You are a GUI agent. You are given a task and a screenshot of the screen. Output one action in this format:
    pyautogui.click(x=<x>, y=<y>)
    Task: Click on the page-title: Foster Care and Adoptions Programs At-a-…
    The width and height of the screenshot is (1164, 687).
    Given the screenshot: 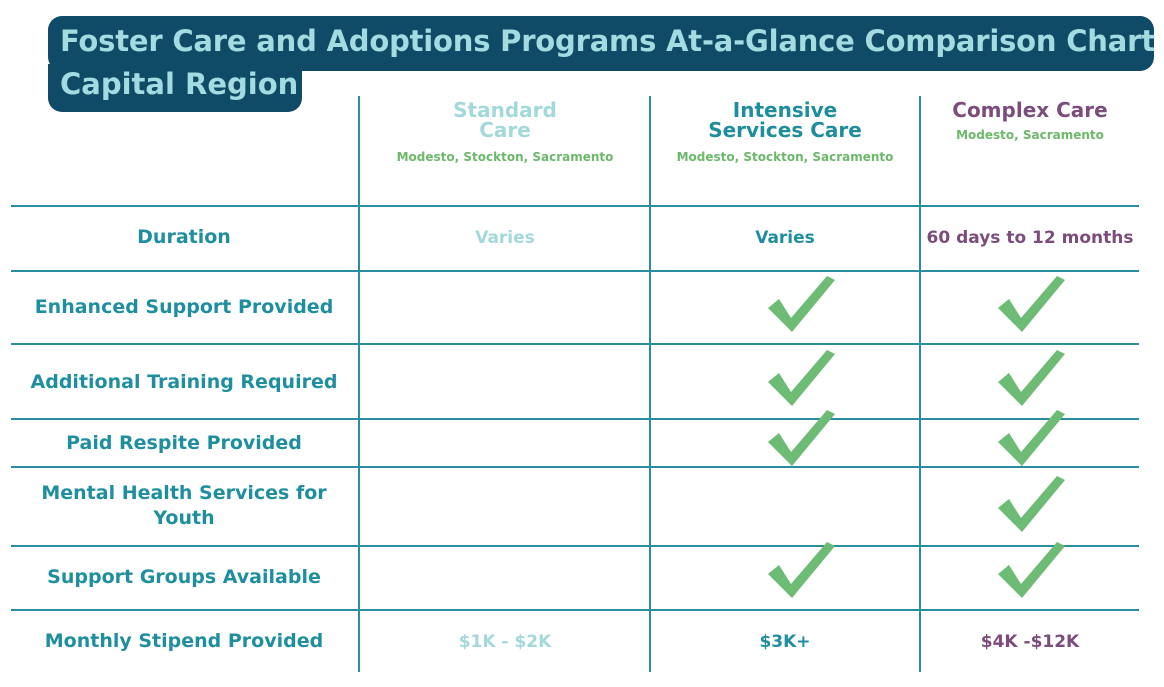 What is the action you would take?
    pyautogui.click(x=607, y=41)
    